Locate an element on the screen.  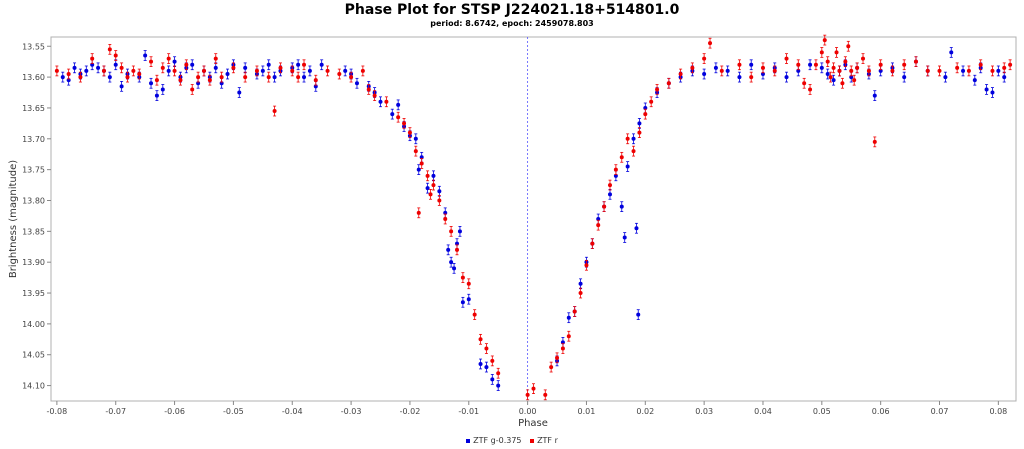
y-tick-label: 14.10 is located at coordinates (33, 386).